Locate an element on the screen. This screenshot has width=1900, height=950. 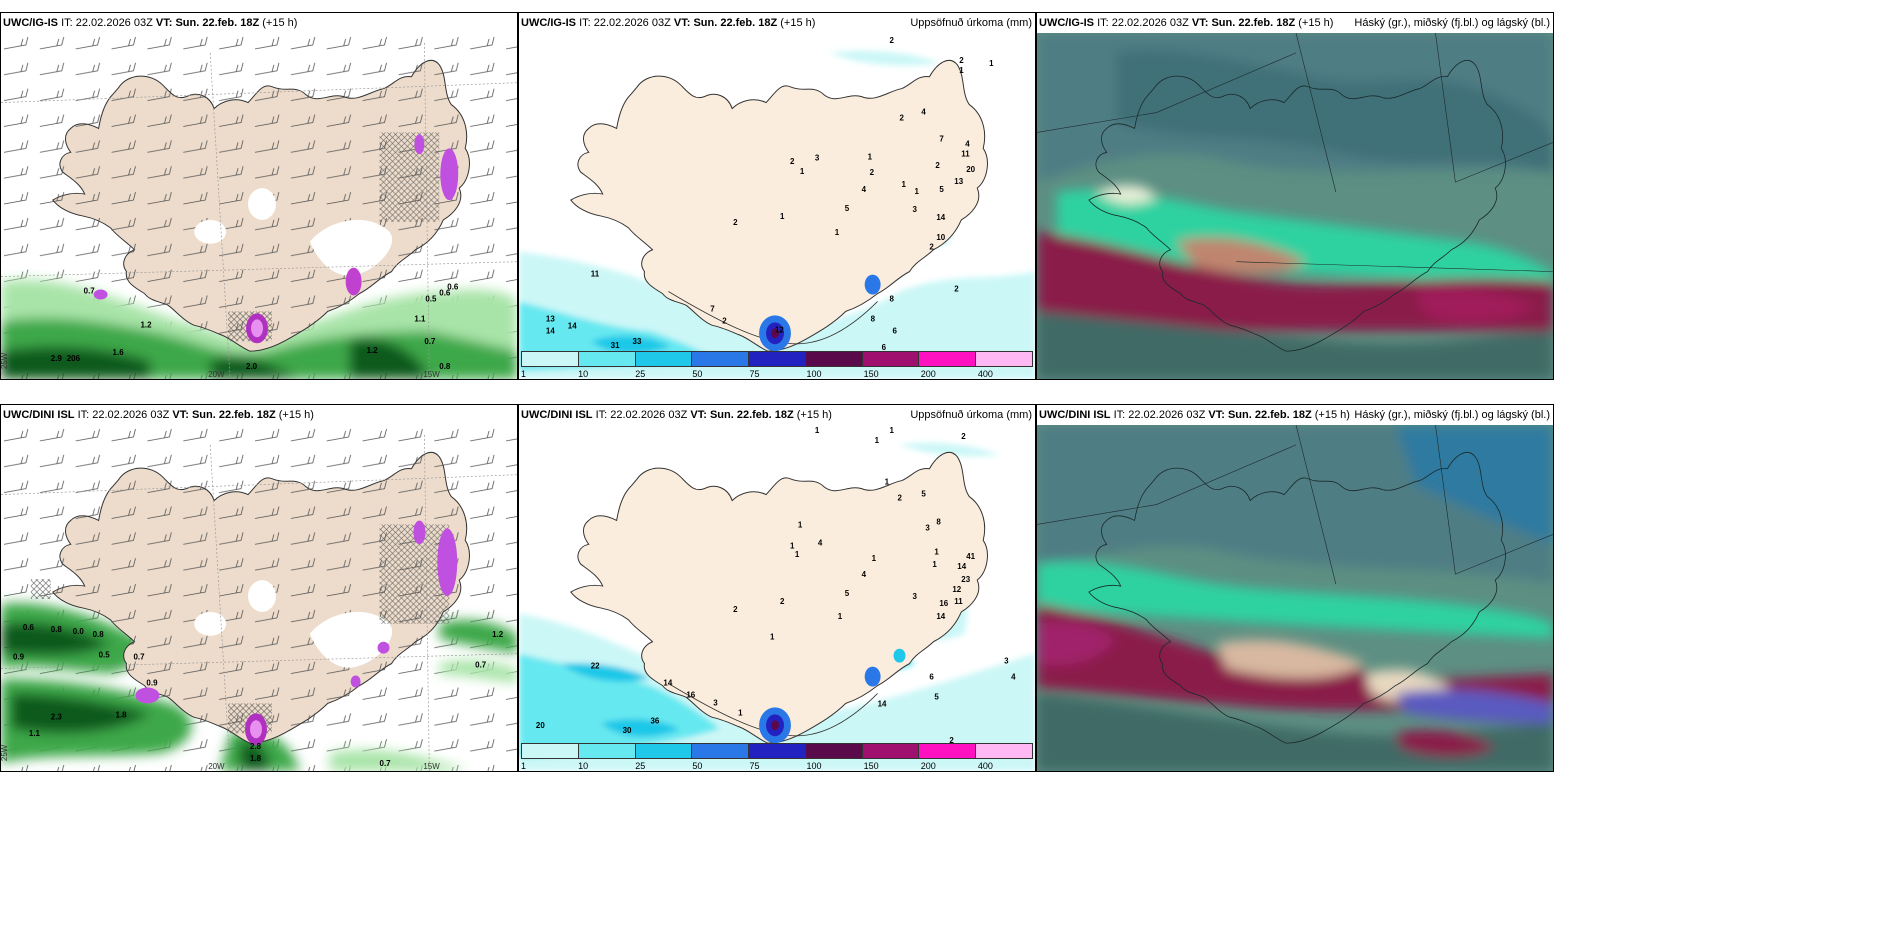
precip-colorbar is located at coordinates (777, 359).